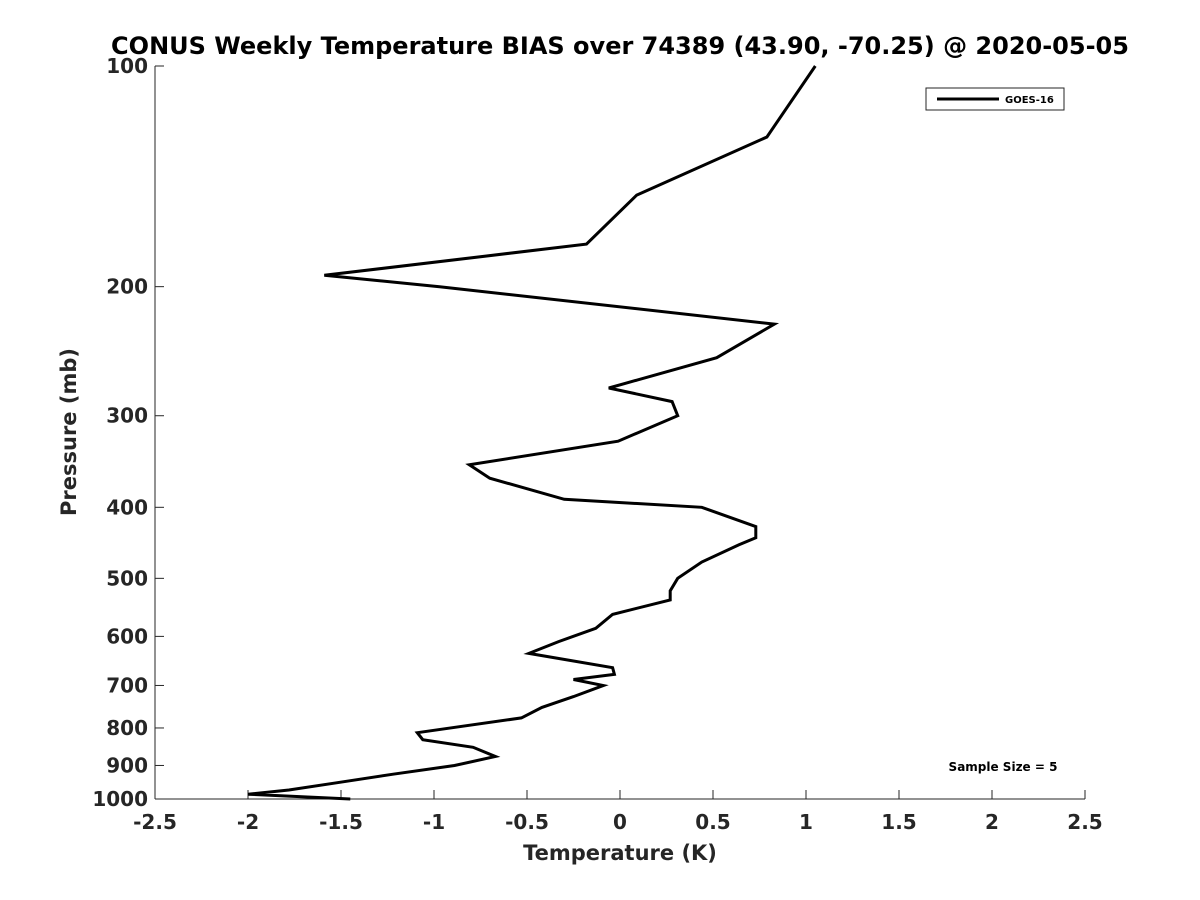 The height and width of the screenshot is (900, 1200). What do you see at coordinates (127, 685) in the screenshot?
I see `y-tick-label: 700` at bounding box center [127, 685].